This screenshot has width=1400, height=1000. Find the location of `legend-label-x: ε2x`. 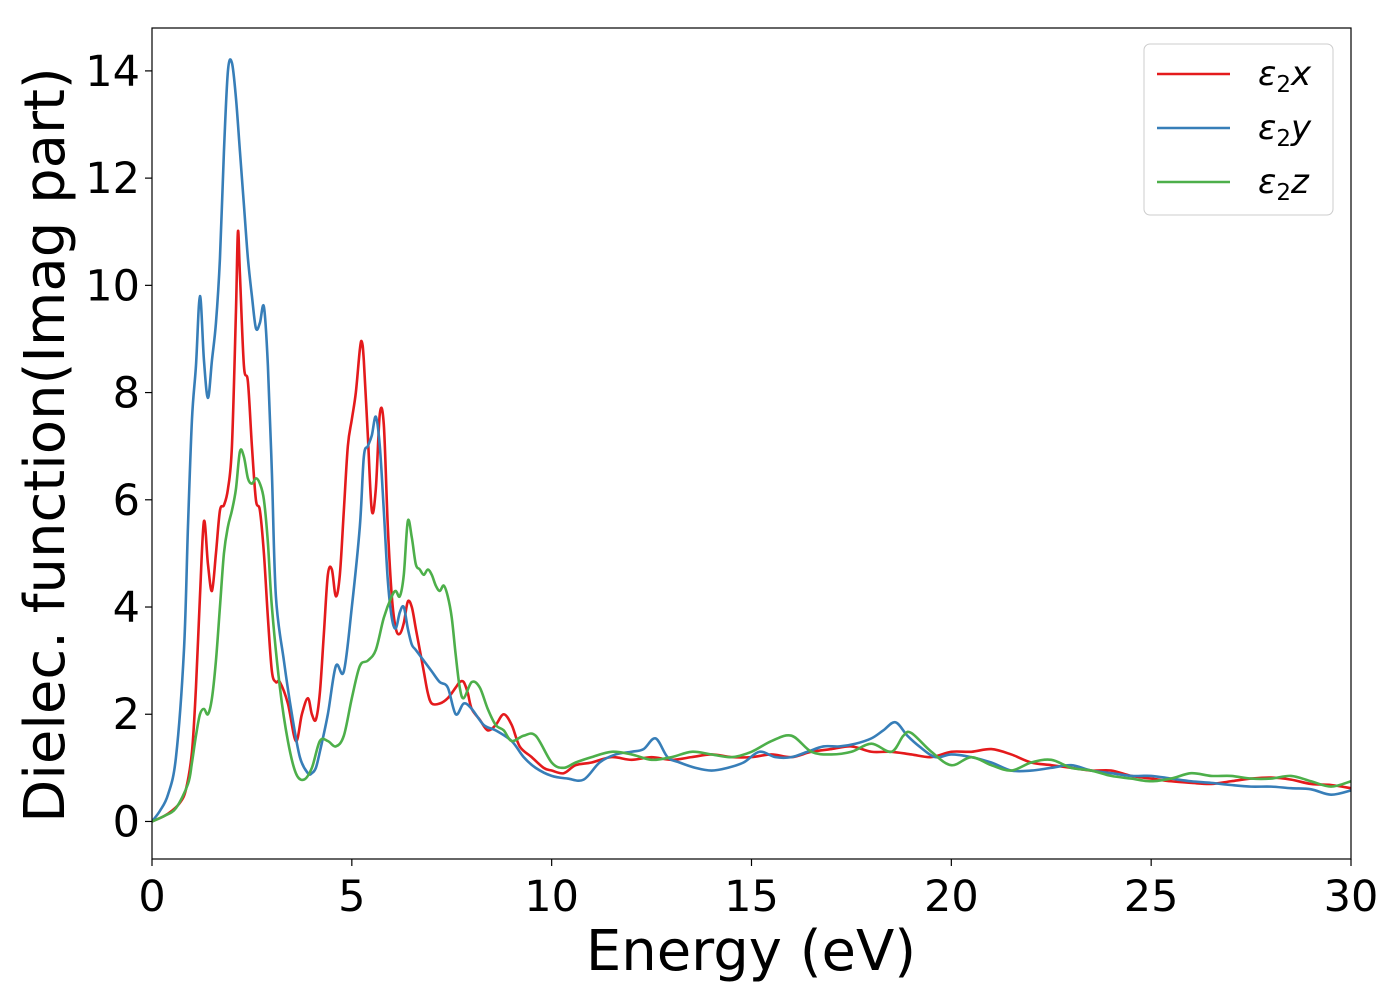

legend-label-x: ε2x is located at coordinates (1285, 76).